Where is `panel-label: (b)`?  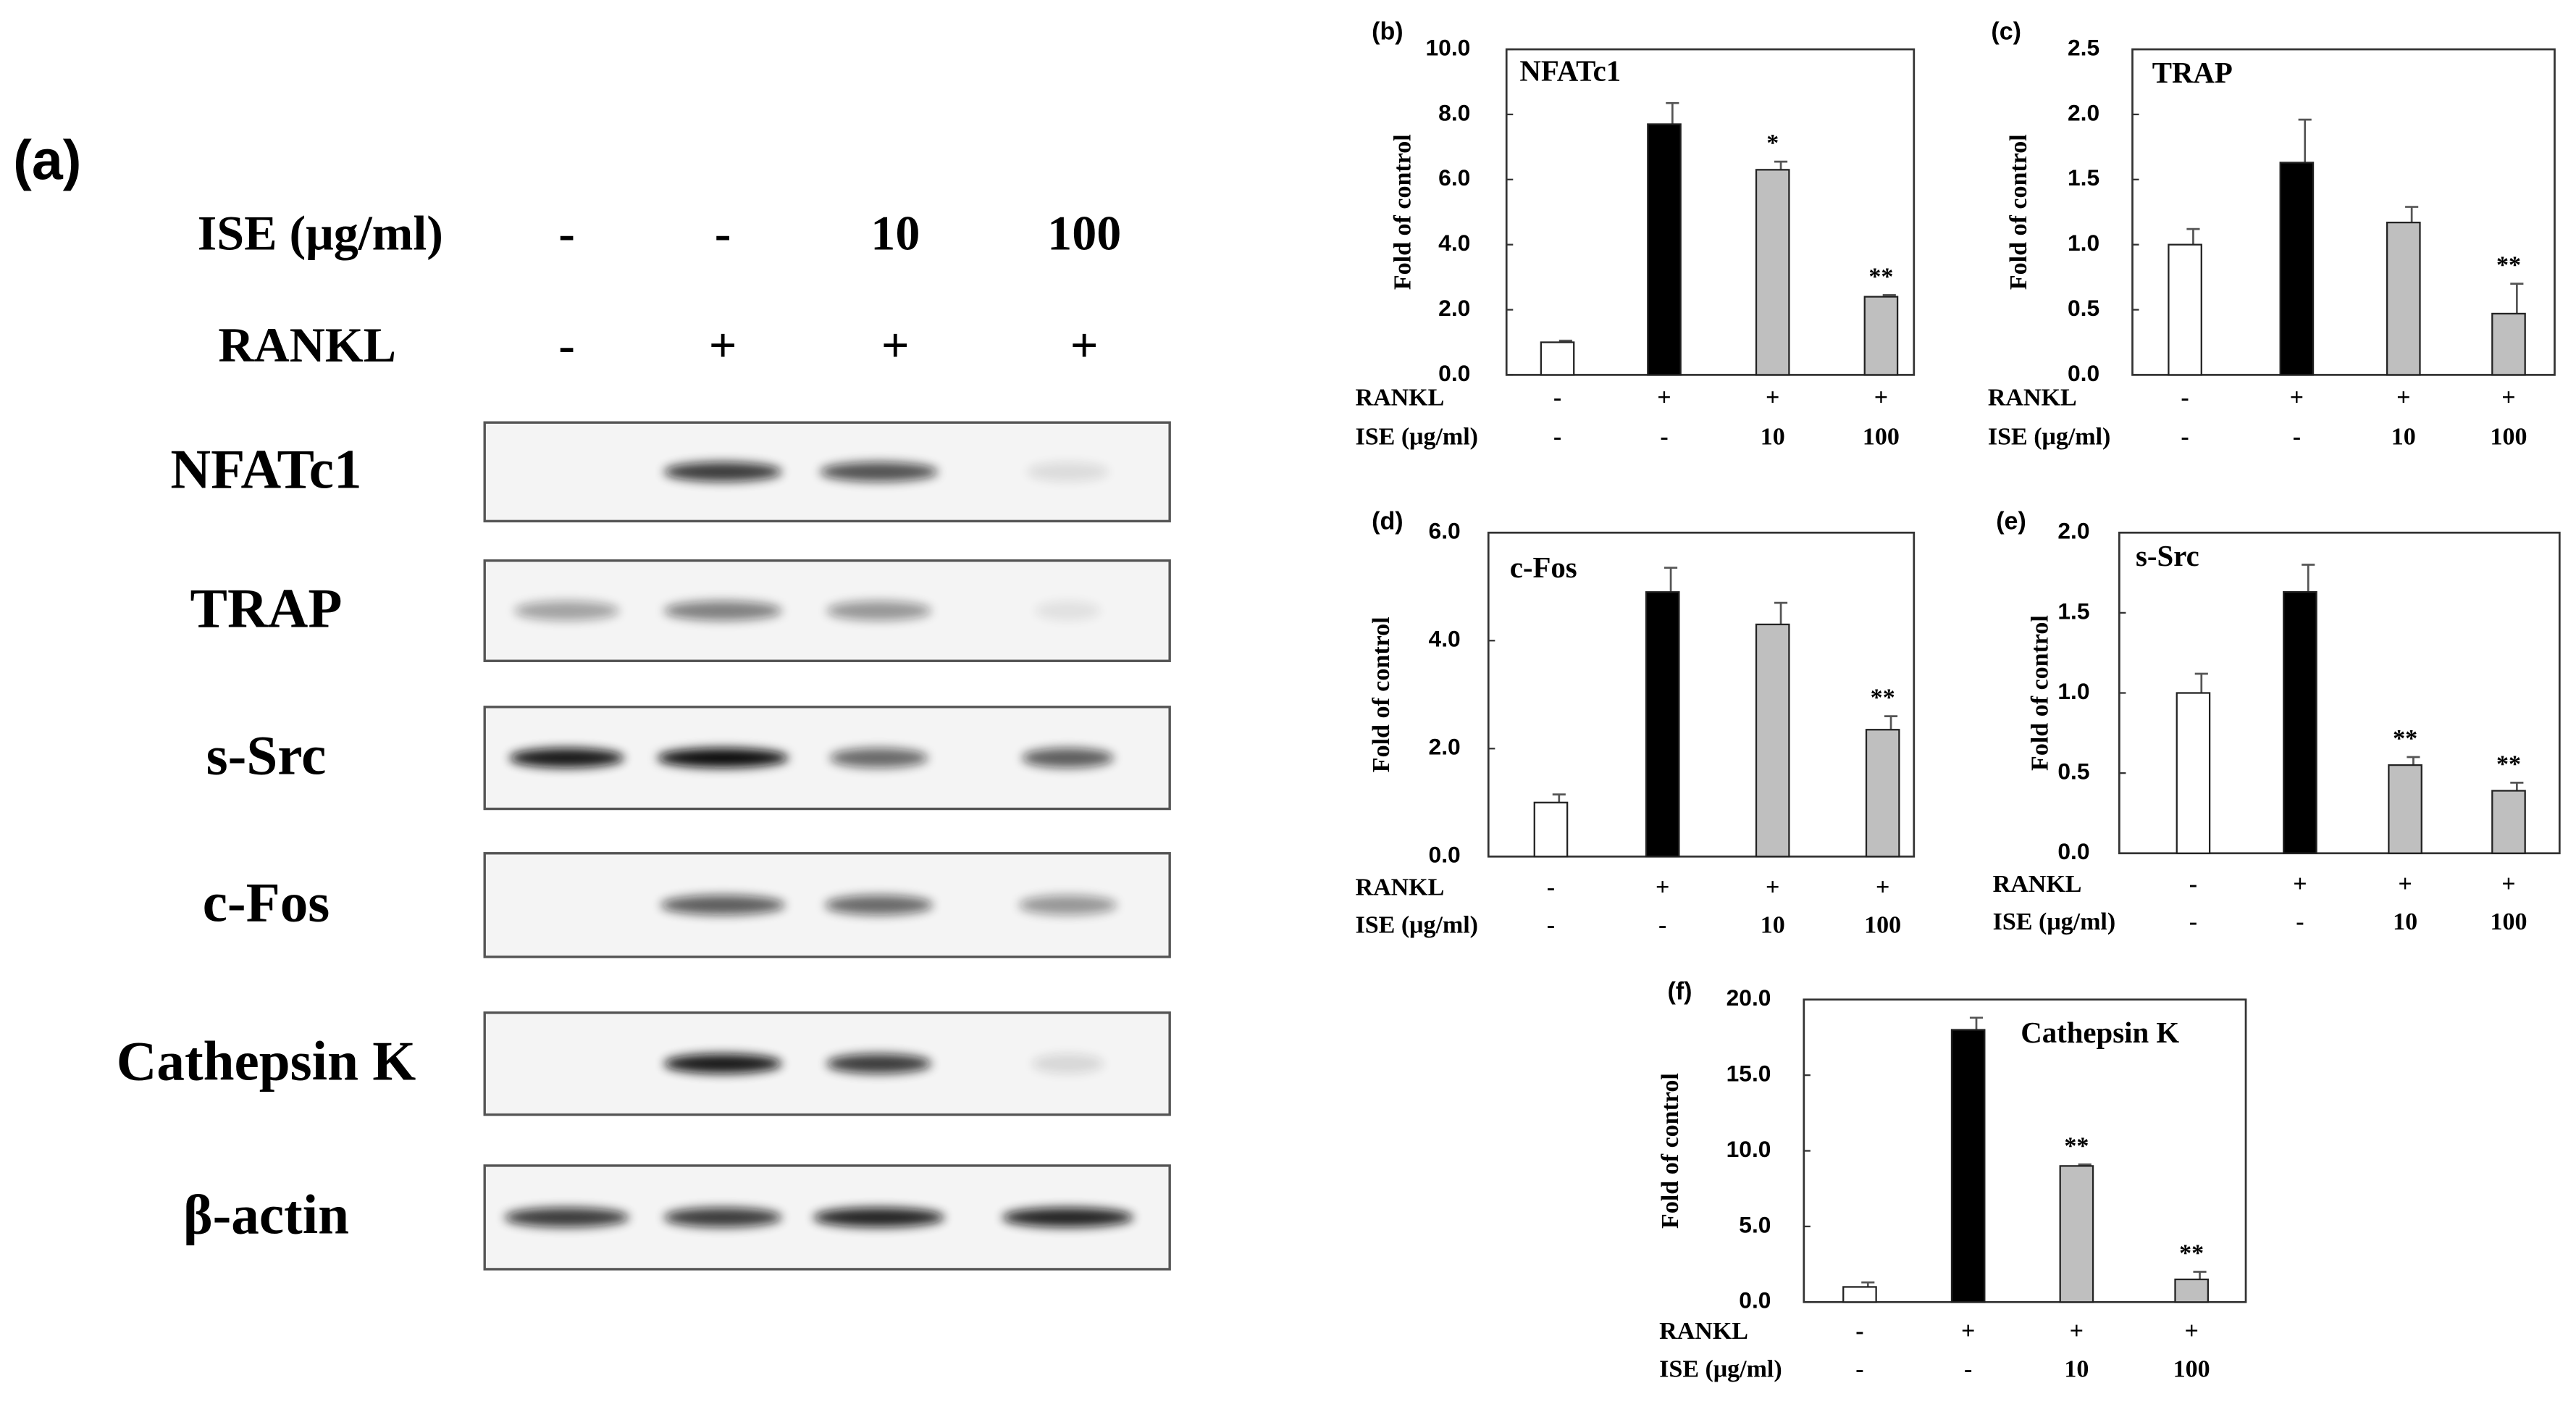
panel-label: (b) is located at coordinates (1387, 31).